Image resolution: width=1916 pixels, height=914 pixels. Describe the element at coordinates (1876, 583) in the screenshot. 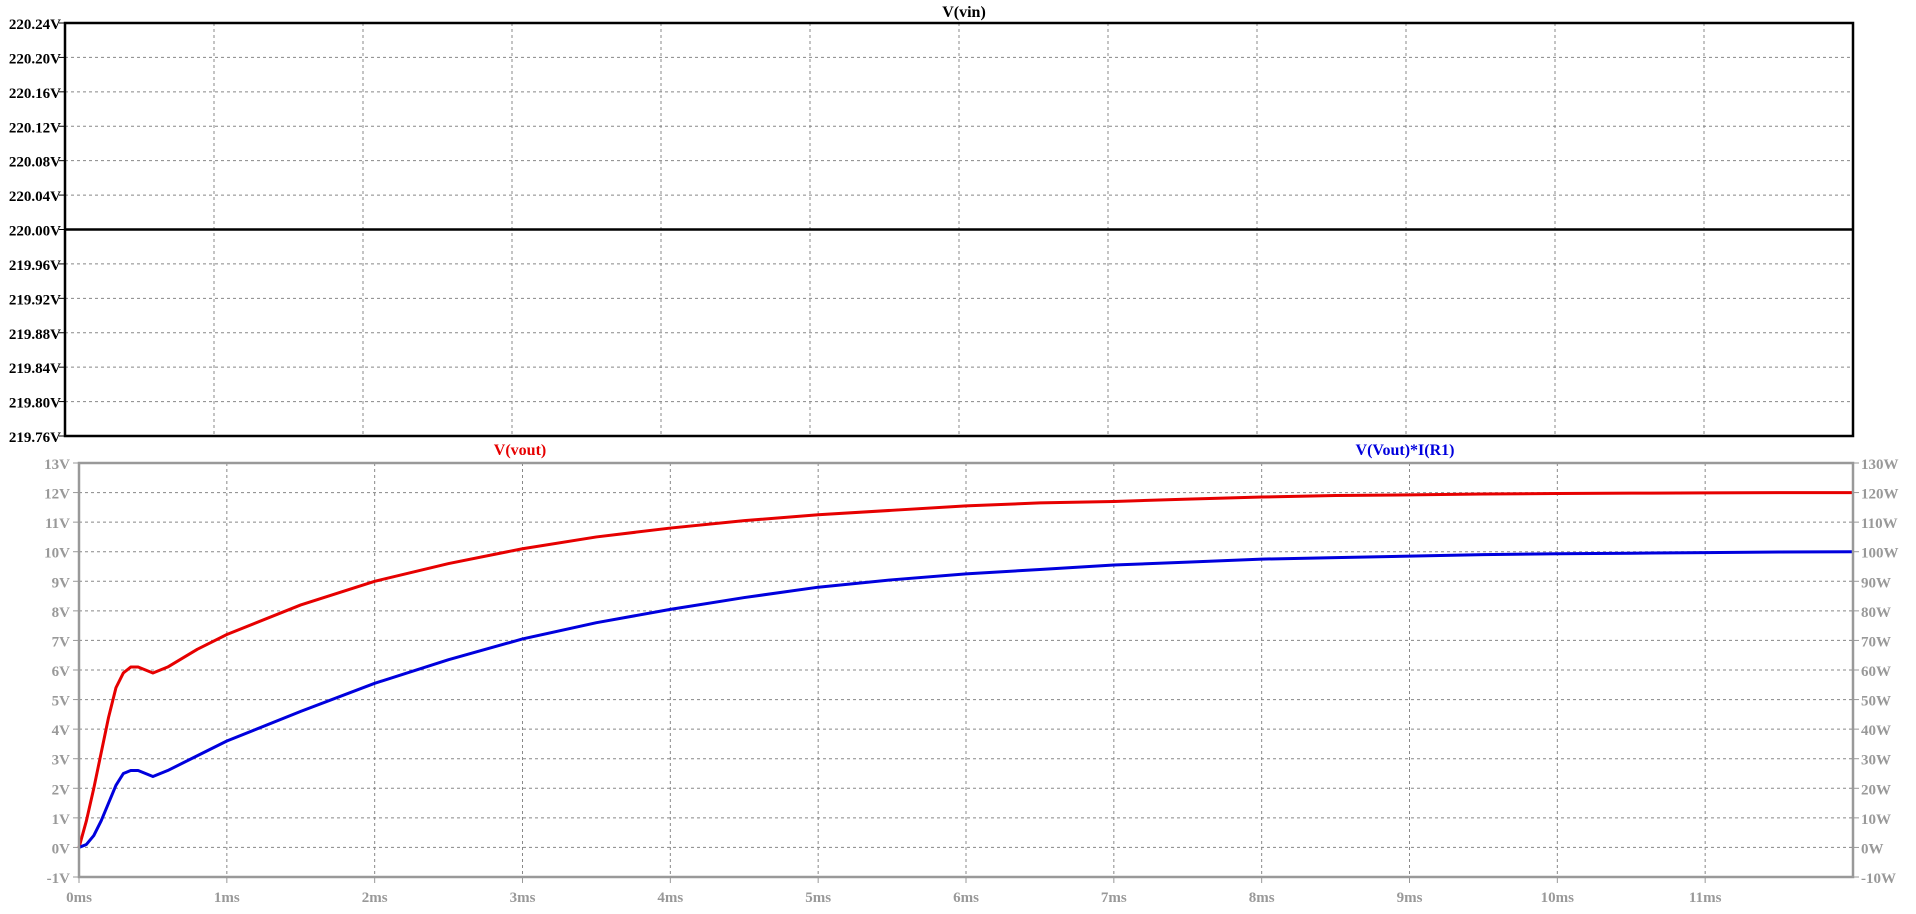

I see `right-y-tick-label: 90W` at that location.